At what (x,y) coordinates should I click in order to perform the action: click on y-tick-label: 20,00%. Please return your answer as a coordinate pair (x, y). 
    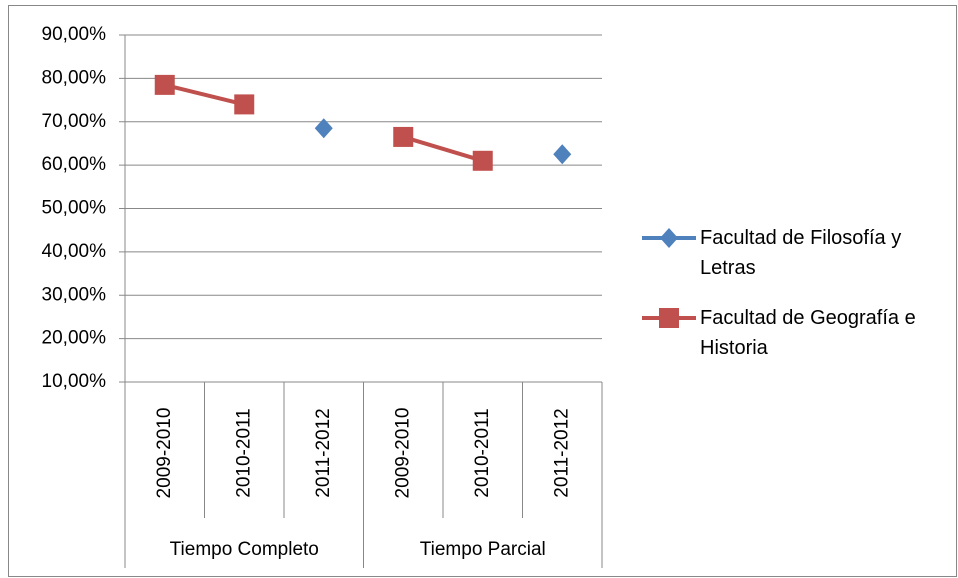
    Looking at the image, I should click on (74, 338).